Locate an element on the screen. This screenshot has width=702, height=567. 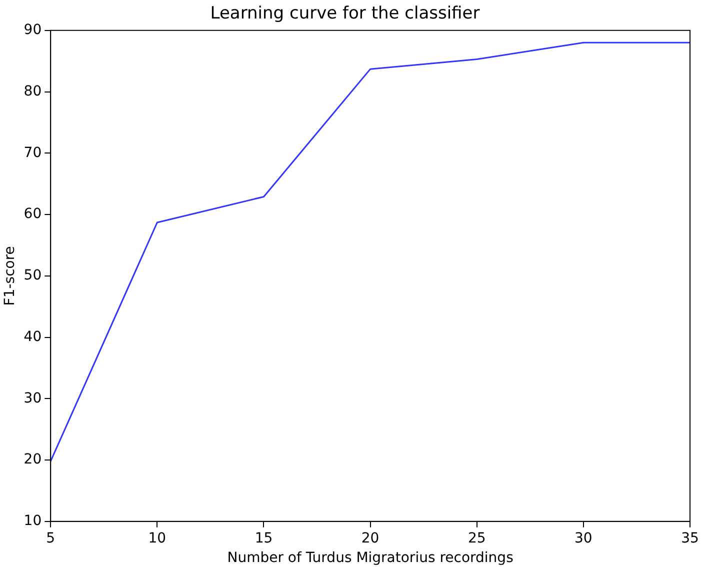
y-tick-label: 80 is located at coordinates (33, 91).